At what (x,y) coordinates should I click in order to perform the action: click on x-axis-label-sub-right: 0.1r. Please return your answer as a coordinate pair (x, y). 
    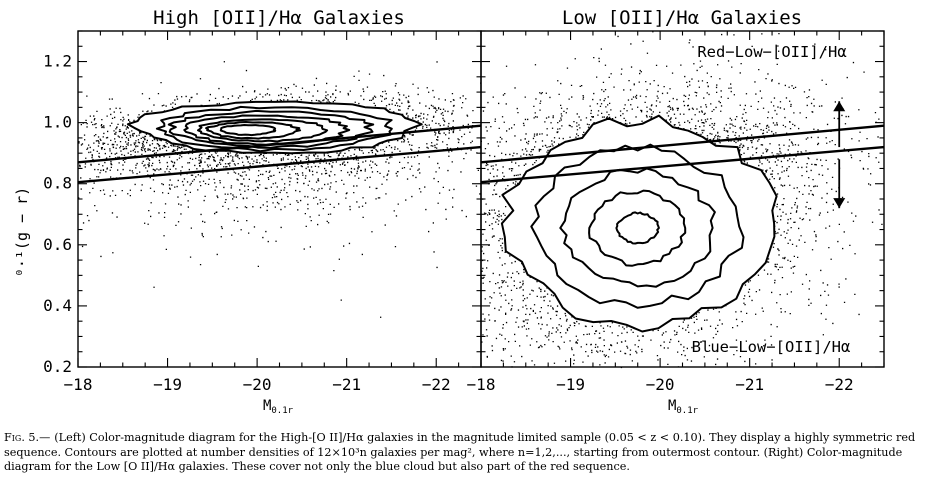
    Looking at the image, I should click on (687, 411).